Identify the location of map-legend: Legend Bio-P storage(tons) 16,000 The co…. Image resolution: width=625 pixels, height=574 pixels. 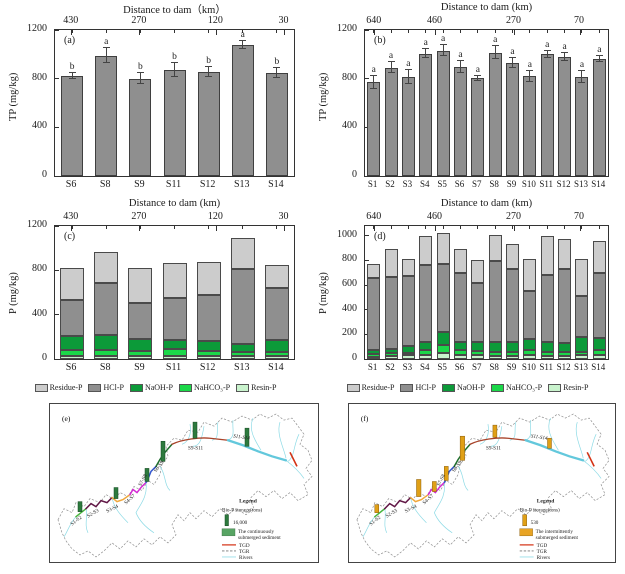
(251, 530).